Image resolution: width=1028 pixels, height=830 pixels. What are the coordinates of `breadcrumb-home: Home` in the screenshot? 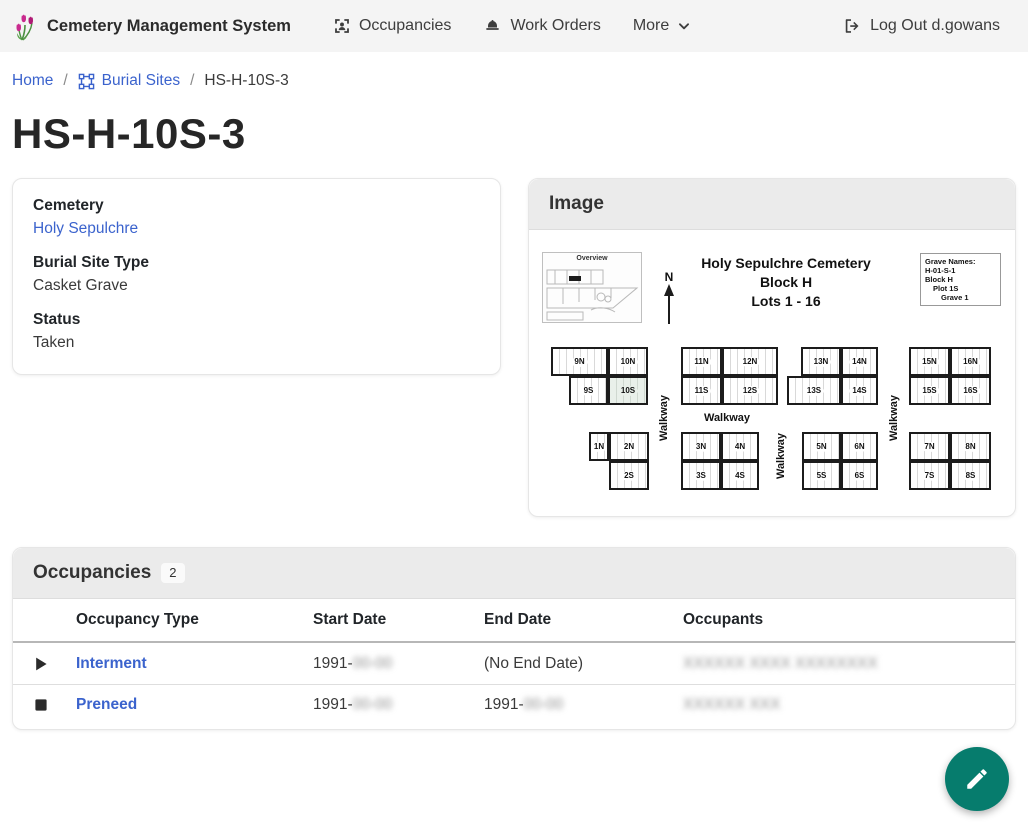 It's located at (32, 81).